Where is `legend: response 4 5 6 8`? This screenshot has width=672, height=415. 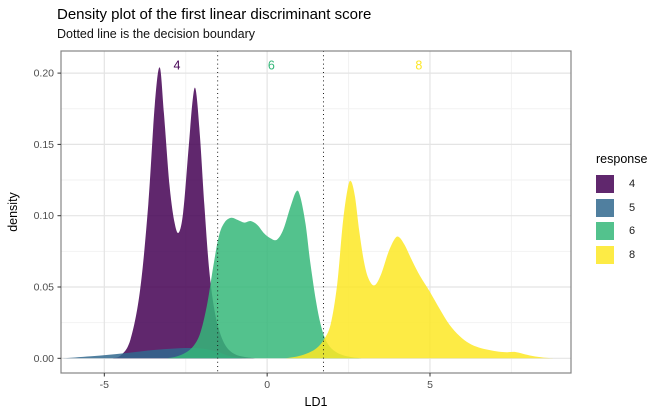 legend: response 4 5 6 8 is located at coordinates (621, 210).